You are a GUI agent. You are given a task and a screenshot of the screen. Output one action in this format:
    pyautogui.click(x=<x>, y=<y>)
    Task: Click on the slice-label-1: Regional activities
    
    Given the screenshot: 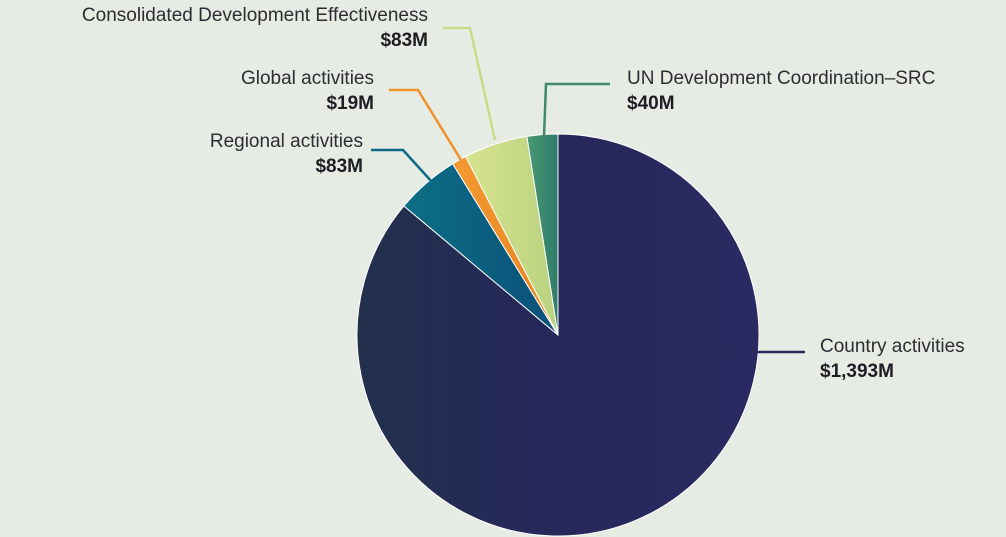 What is the action you would take?
    pyautogui.click(x=286, y=141)
    